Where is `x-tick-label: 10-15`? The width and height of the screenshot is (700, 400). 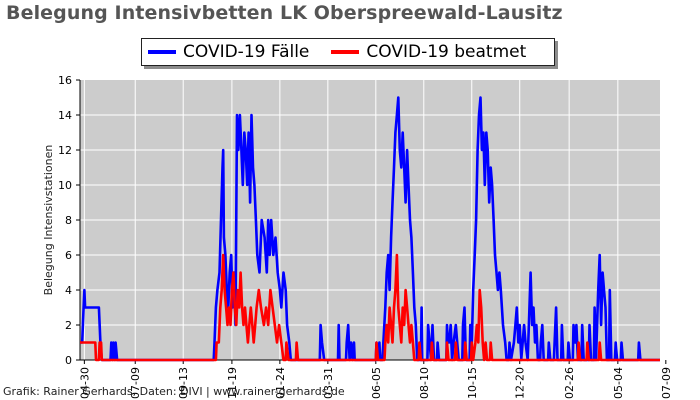 x-tick-label: 10-15 is located at coordinates (472, 383).